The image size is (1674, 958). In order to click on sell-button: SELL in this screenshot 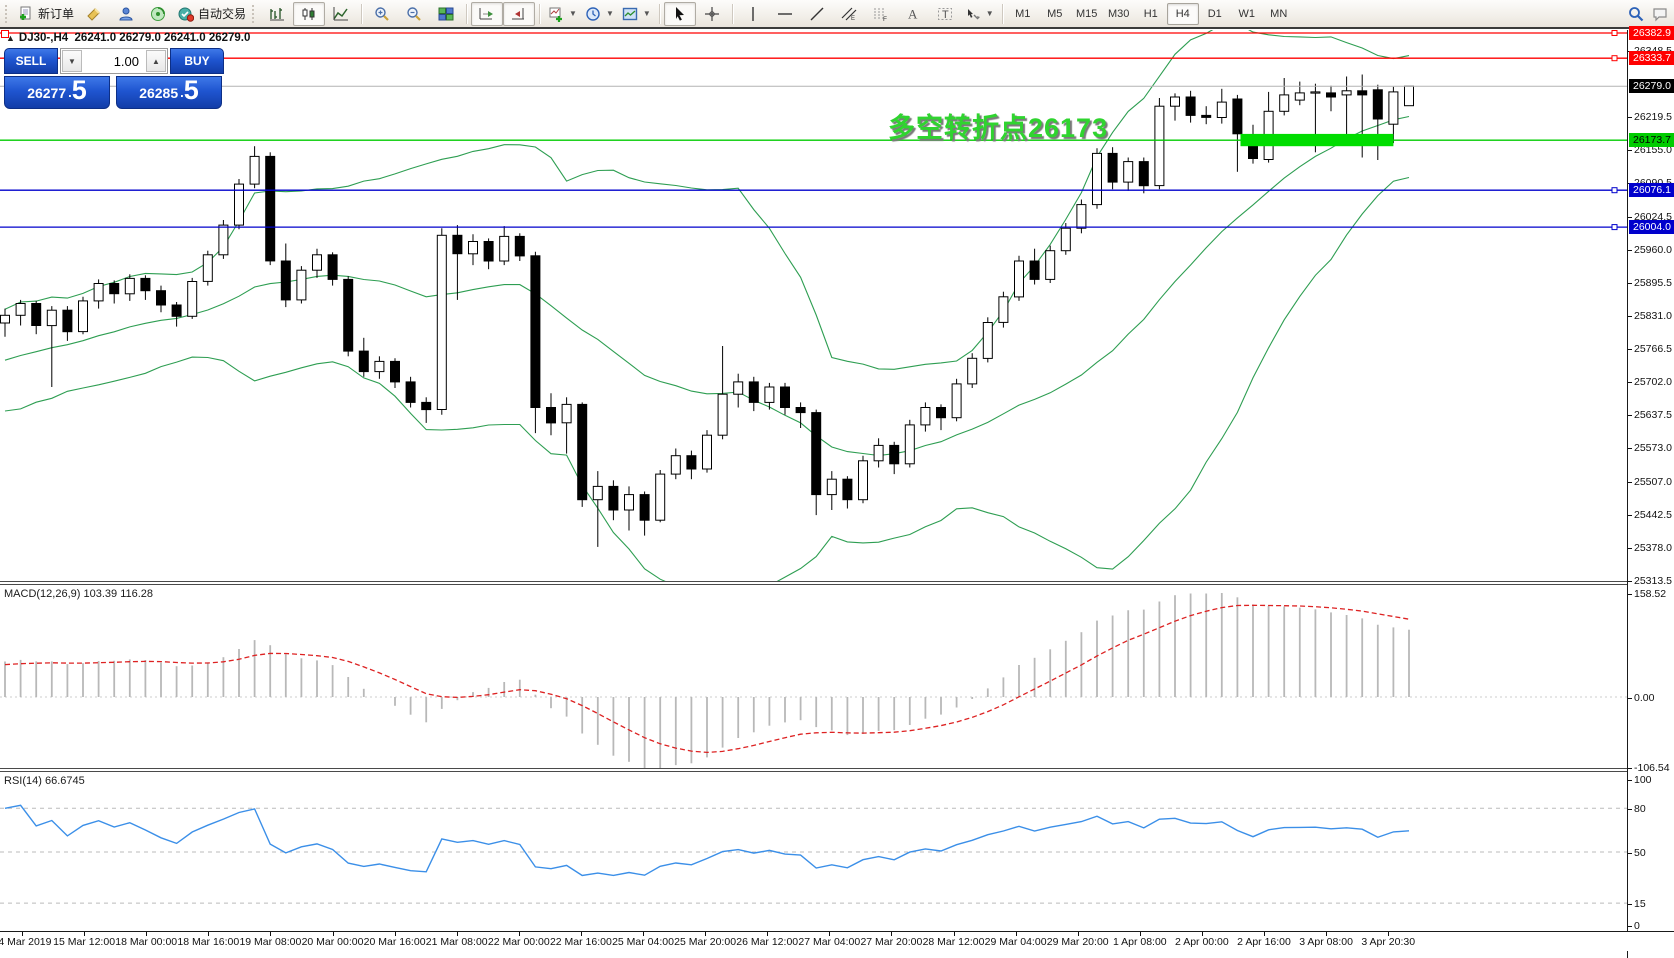, I will do `click(31, 61)`.